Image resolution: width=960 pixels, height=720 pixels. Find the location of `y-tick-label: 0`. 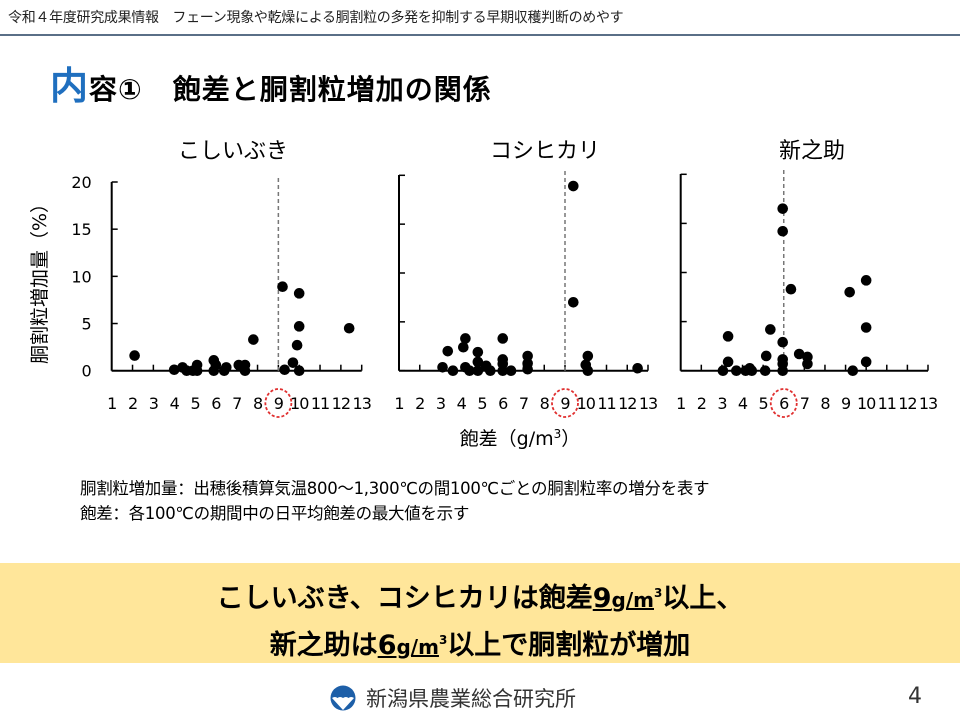

y-tick-label: 0 is located at coordinates (87, 371).